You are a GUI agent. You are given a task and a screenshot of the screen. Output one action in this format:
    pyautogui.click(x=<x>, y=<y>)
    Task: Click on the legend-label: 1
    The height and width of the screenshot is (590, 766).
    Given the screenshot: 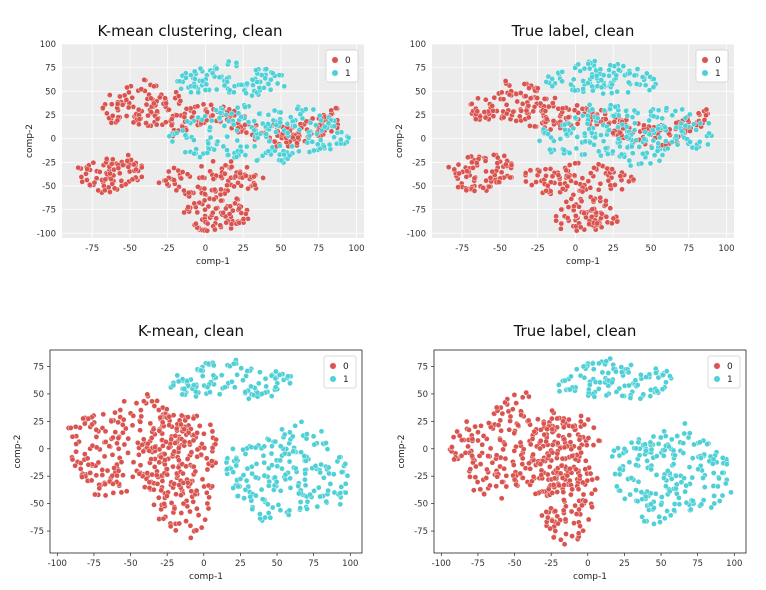 What is the action you would take?
    pyautogui.click(x=718, y=74)
    